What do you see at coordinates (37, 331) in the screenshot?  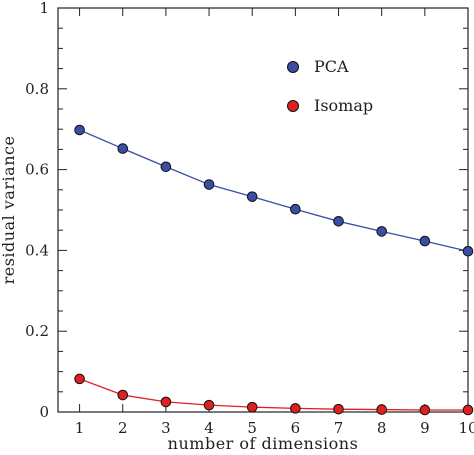 I see `y-tick-label: 0.2` at bounding box center [37, 331].